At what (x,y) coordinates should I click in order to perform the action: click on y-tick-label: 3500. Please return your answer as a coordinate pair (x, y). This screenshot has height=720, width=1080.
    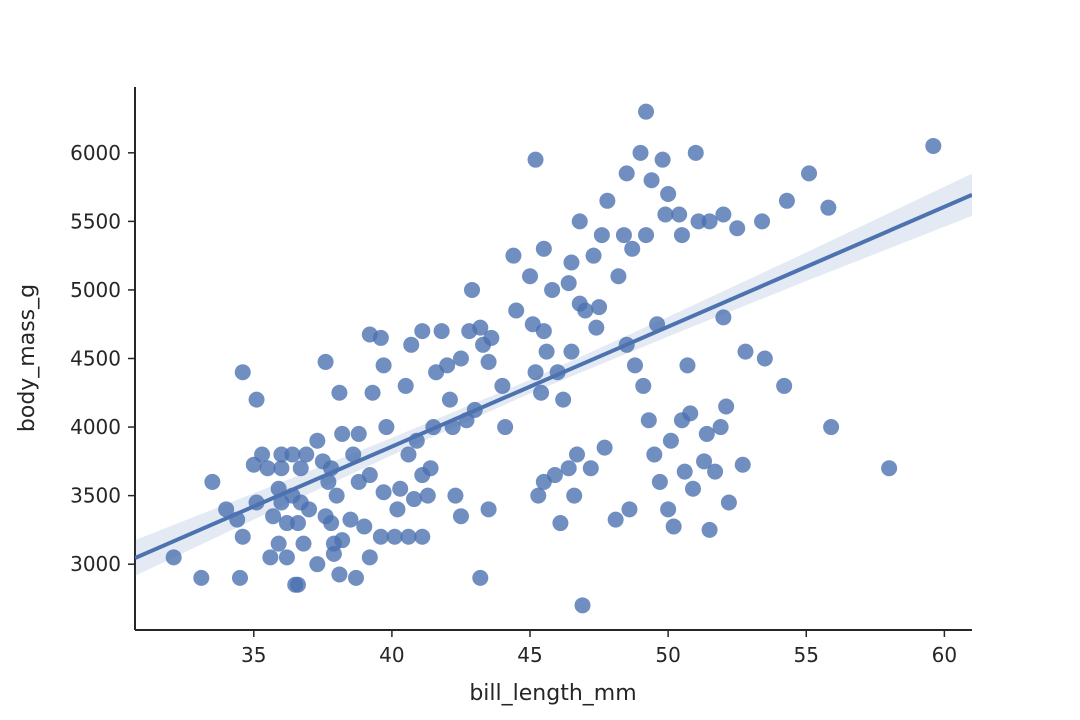
    Looking at the image, I should click on (95, 496).